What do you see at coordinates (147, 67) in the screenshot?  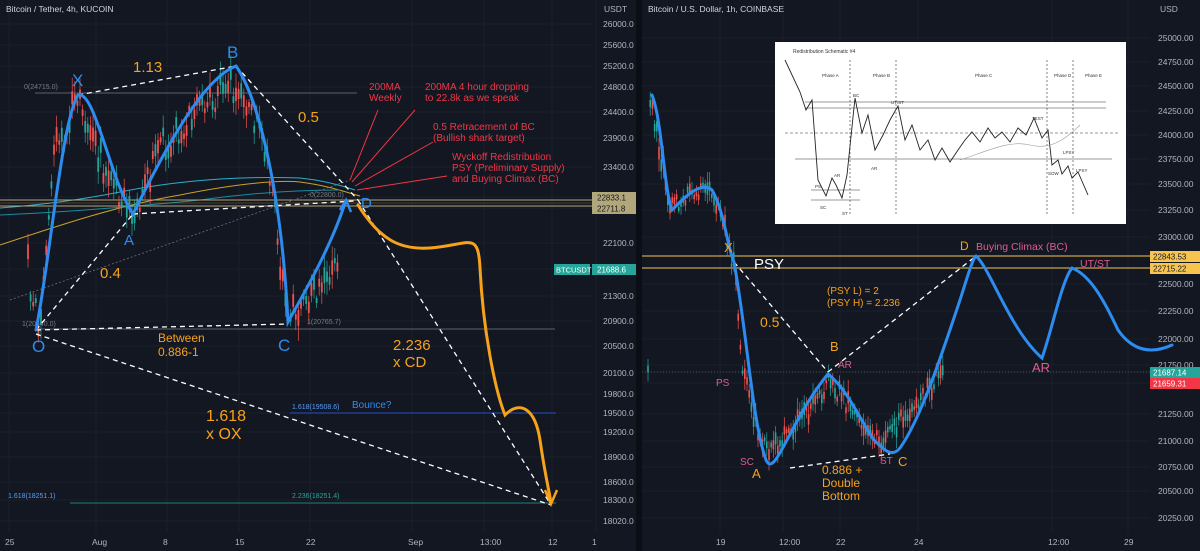 I see `ratio-xb: 1.13` at bounding box center [147, 67].